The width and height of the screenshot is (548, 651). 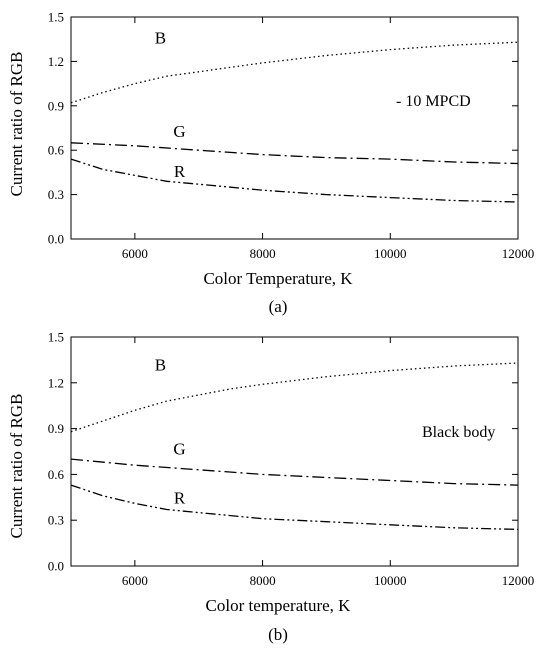 What do you see at coordinates (433, 101) in the screenshot?
I see `annotation: - 10 MPCD` at bounding box center [433, 101].